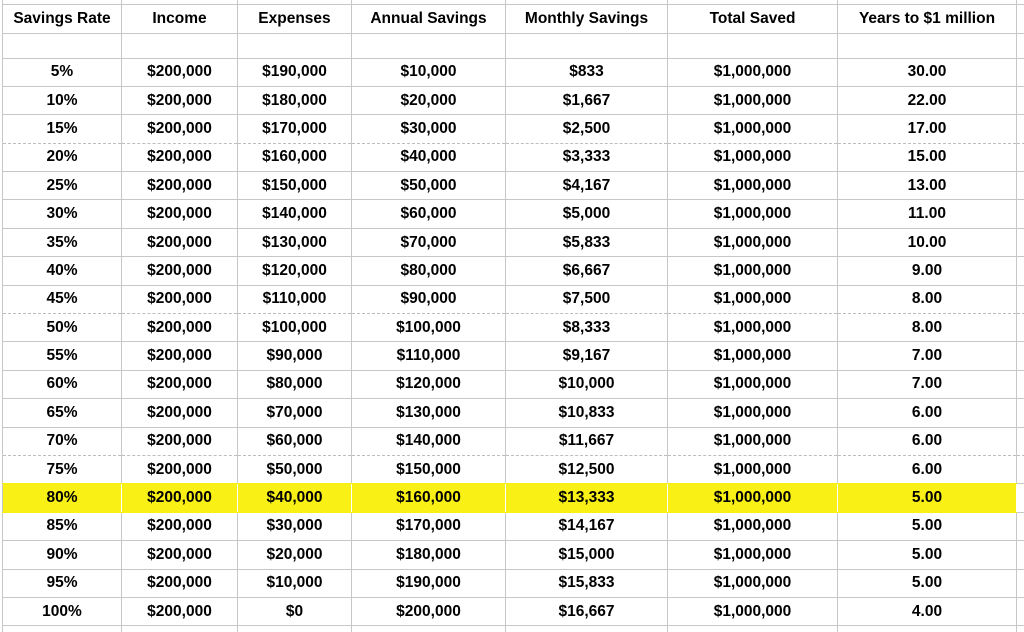 This screenshot has width=1024, height=632. What do you see at coordinates (586, 72) in the screenshot?
I see `data-cell: $833` at bounding box center [586, 72].